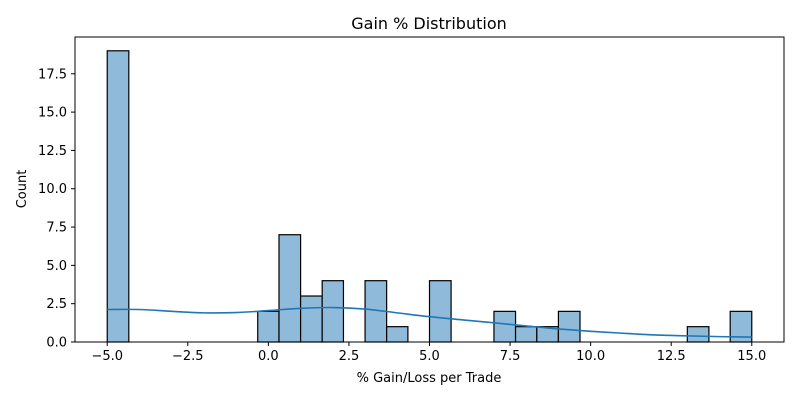  I want to click on y-tick-label: 15.0, so click(52, 113).